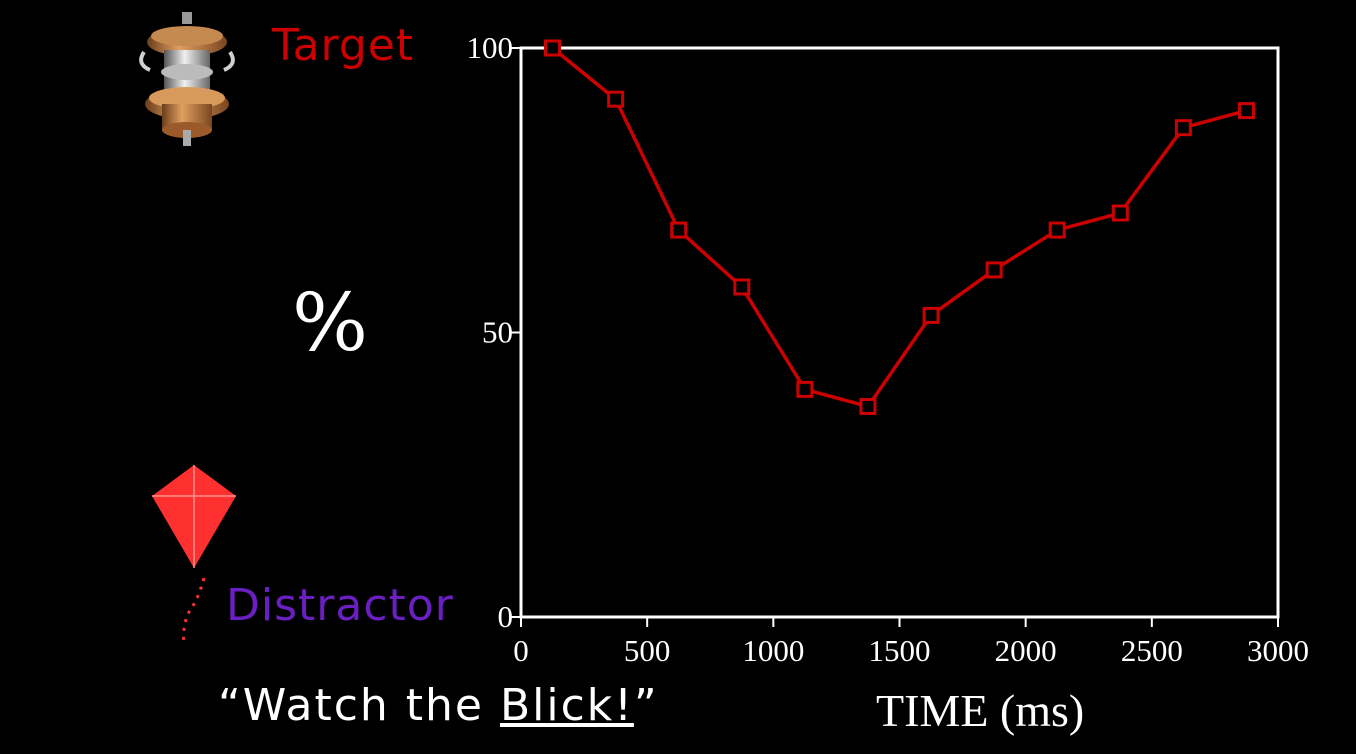 This screenshot has height=754, width=1356. What do you see at coordinates (900, 650) in the screenshot?
I see `x-tick-label: 1500` at bounding box center [900, 650].